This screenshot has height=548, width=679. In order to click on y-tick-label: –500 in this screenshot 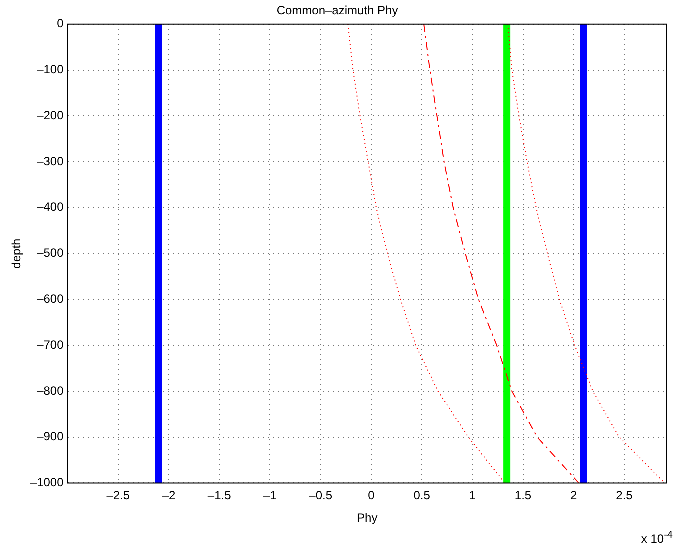, I will do `click(50, 253)`.